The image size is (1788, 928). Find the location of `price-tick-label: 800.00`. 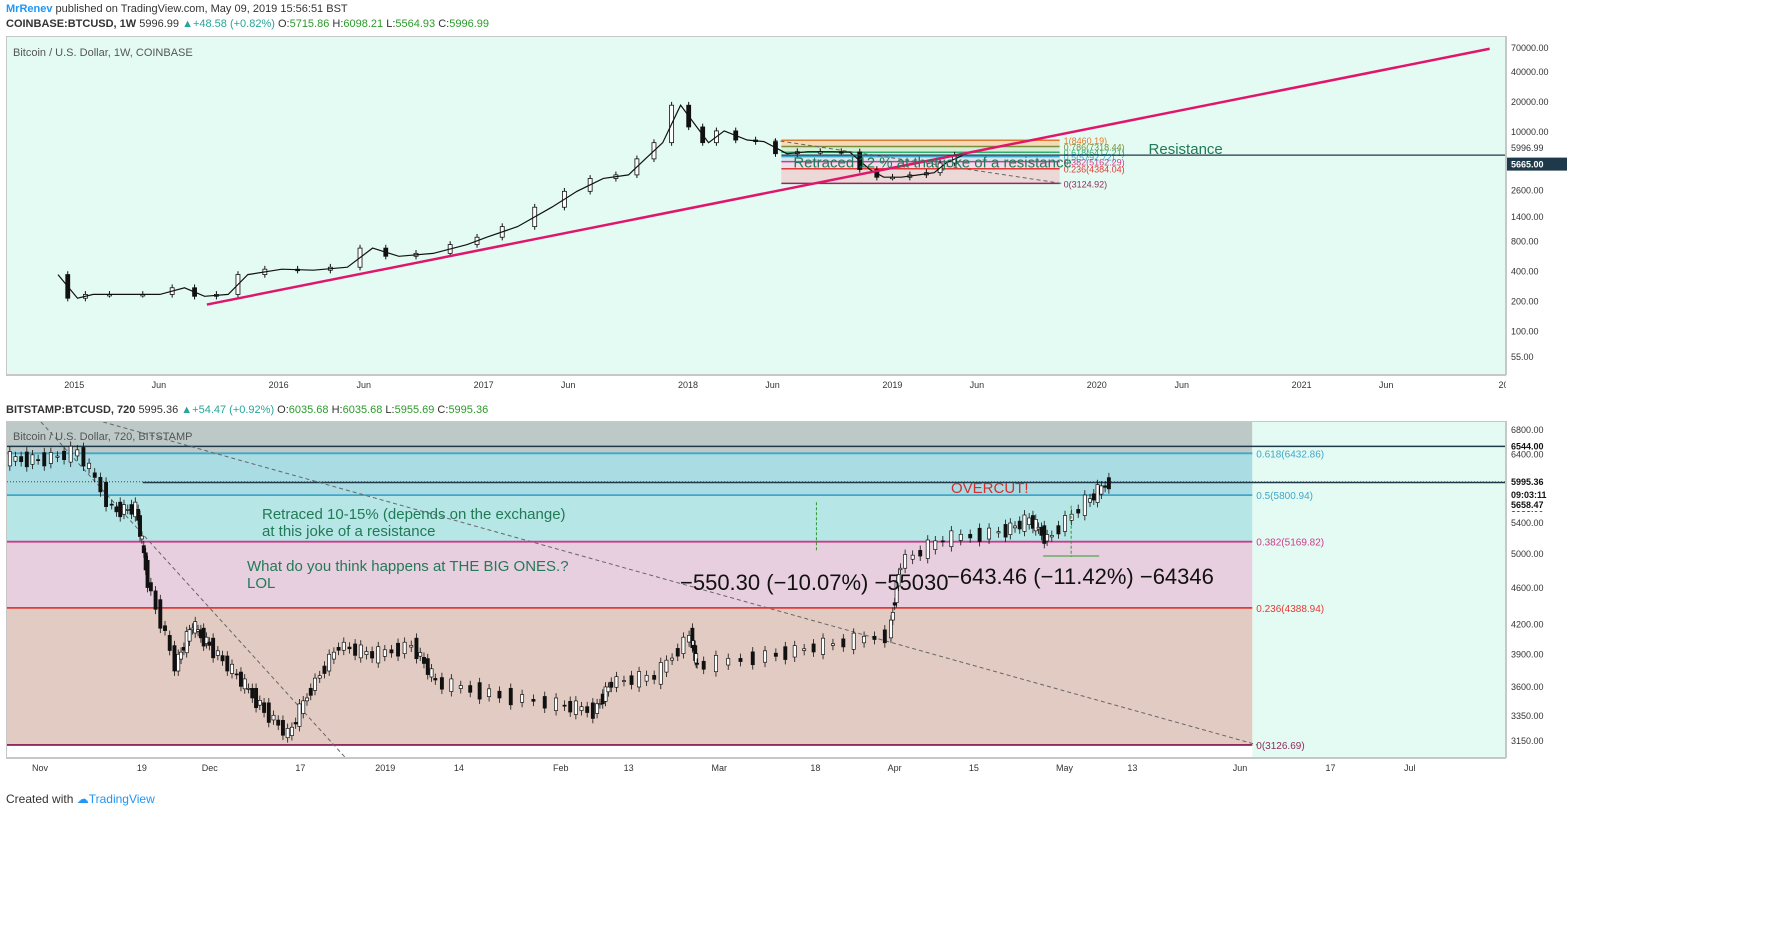

price-tick-label: 800.00 is located at coordinates (1525, 241).